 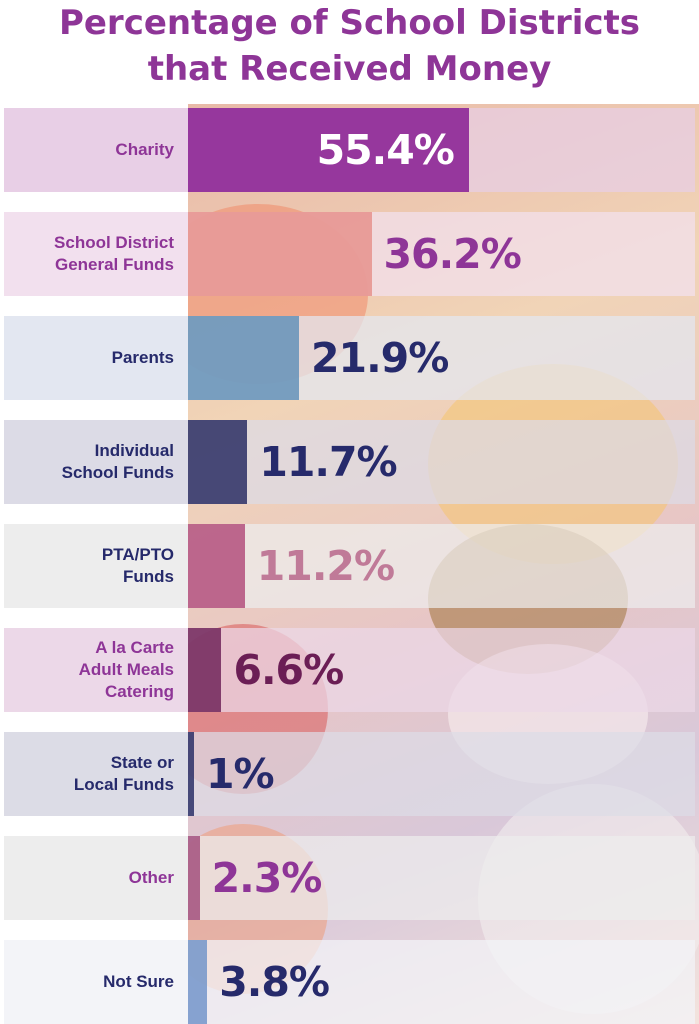 What do you see at coordinates (134, 450) in the screenshot?
I see `category-label-line: Individual` at bounding box center [134, 450].